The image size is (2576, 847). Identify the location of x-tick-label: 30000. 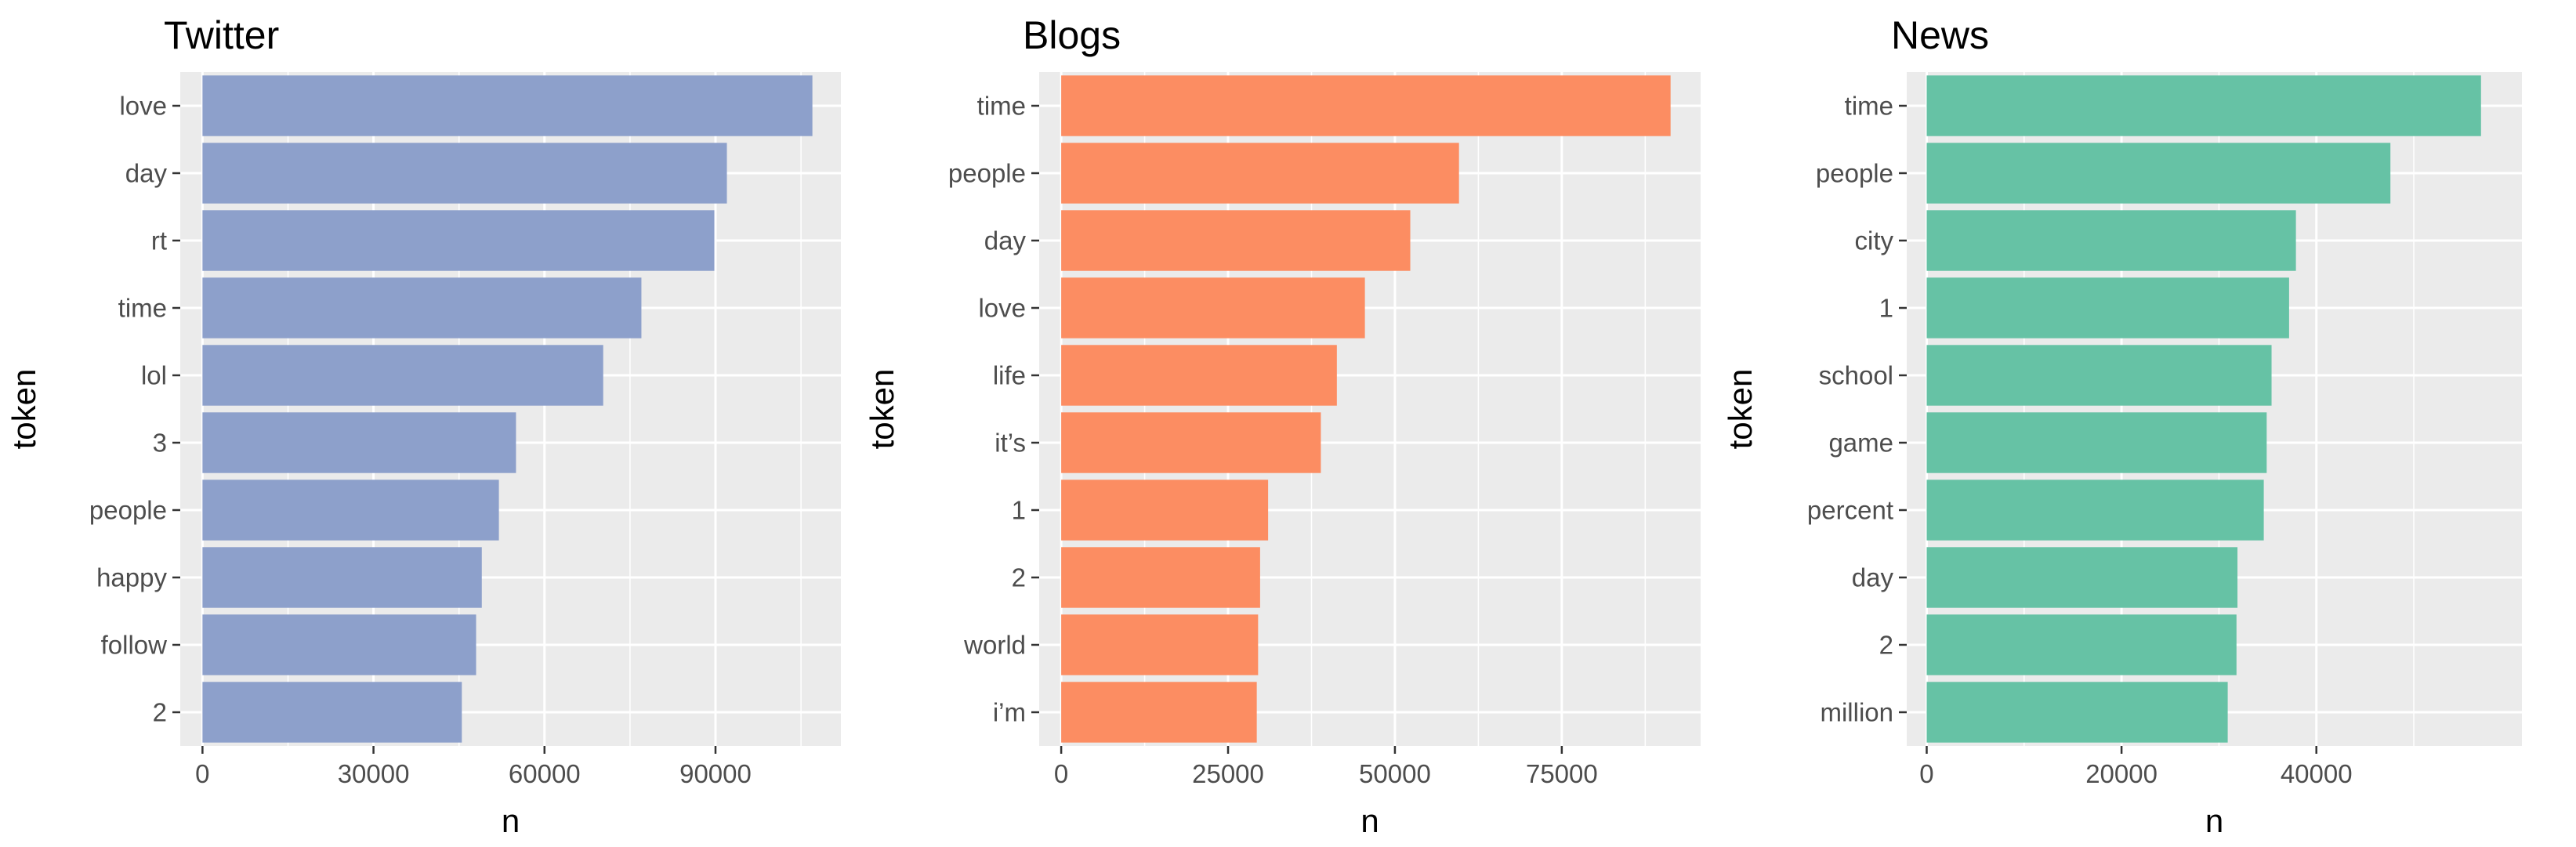
(374, 774).